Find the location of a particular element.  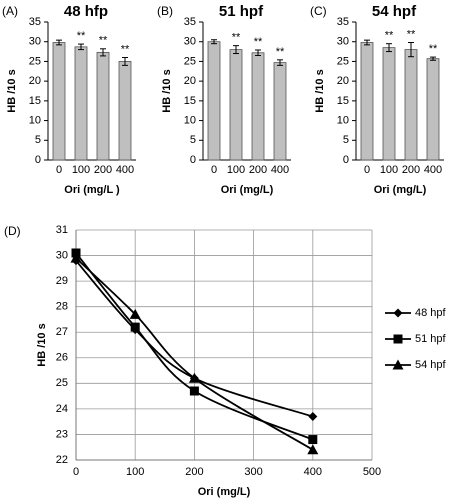

chart-title: 54 hpf is located at coordinates (394, 11).